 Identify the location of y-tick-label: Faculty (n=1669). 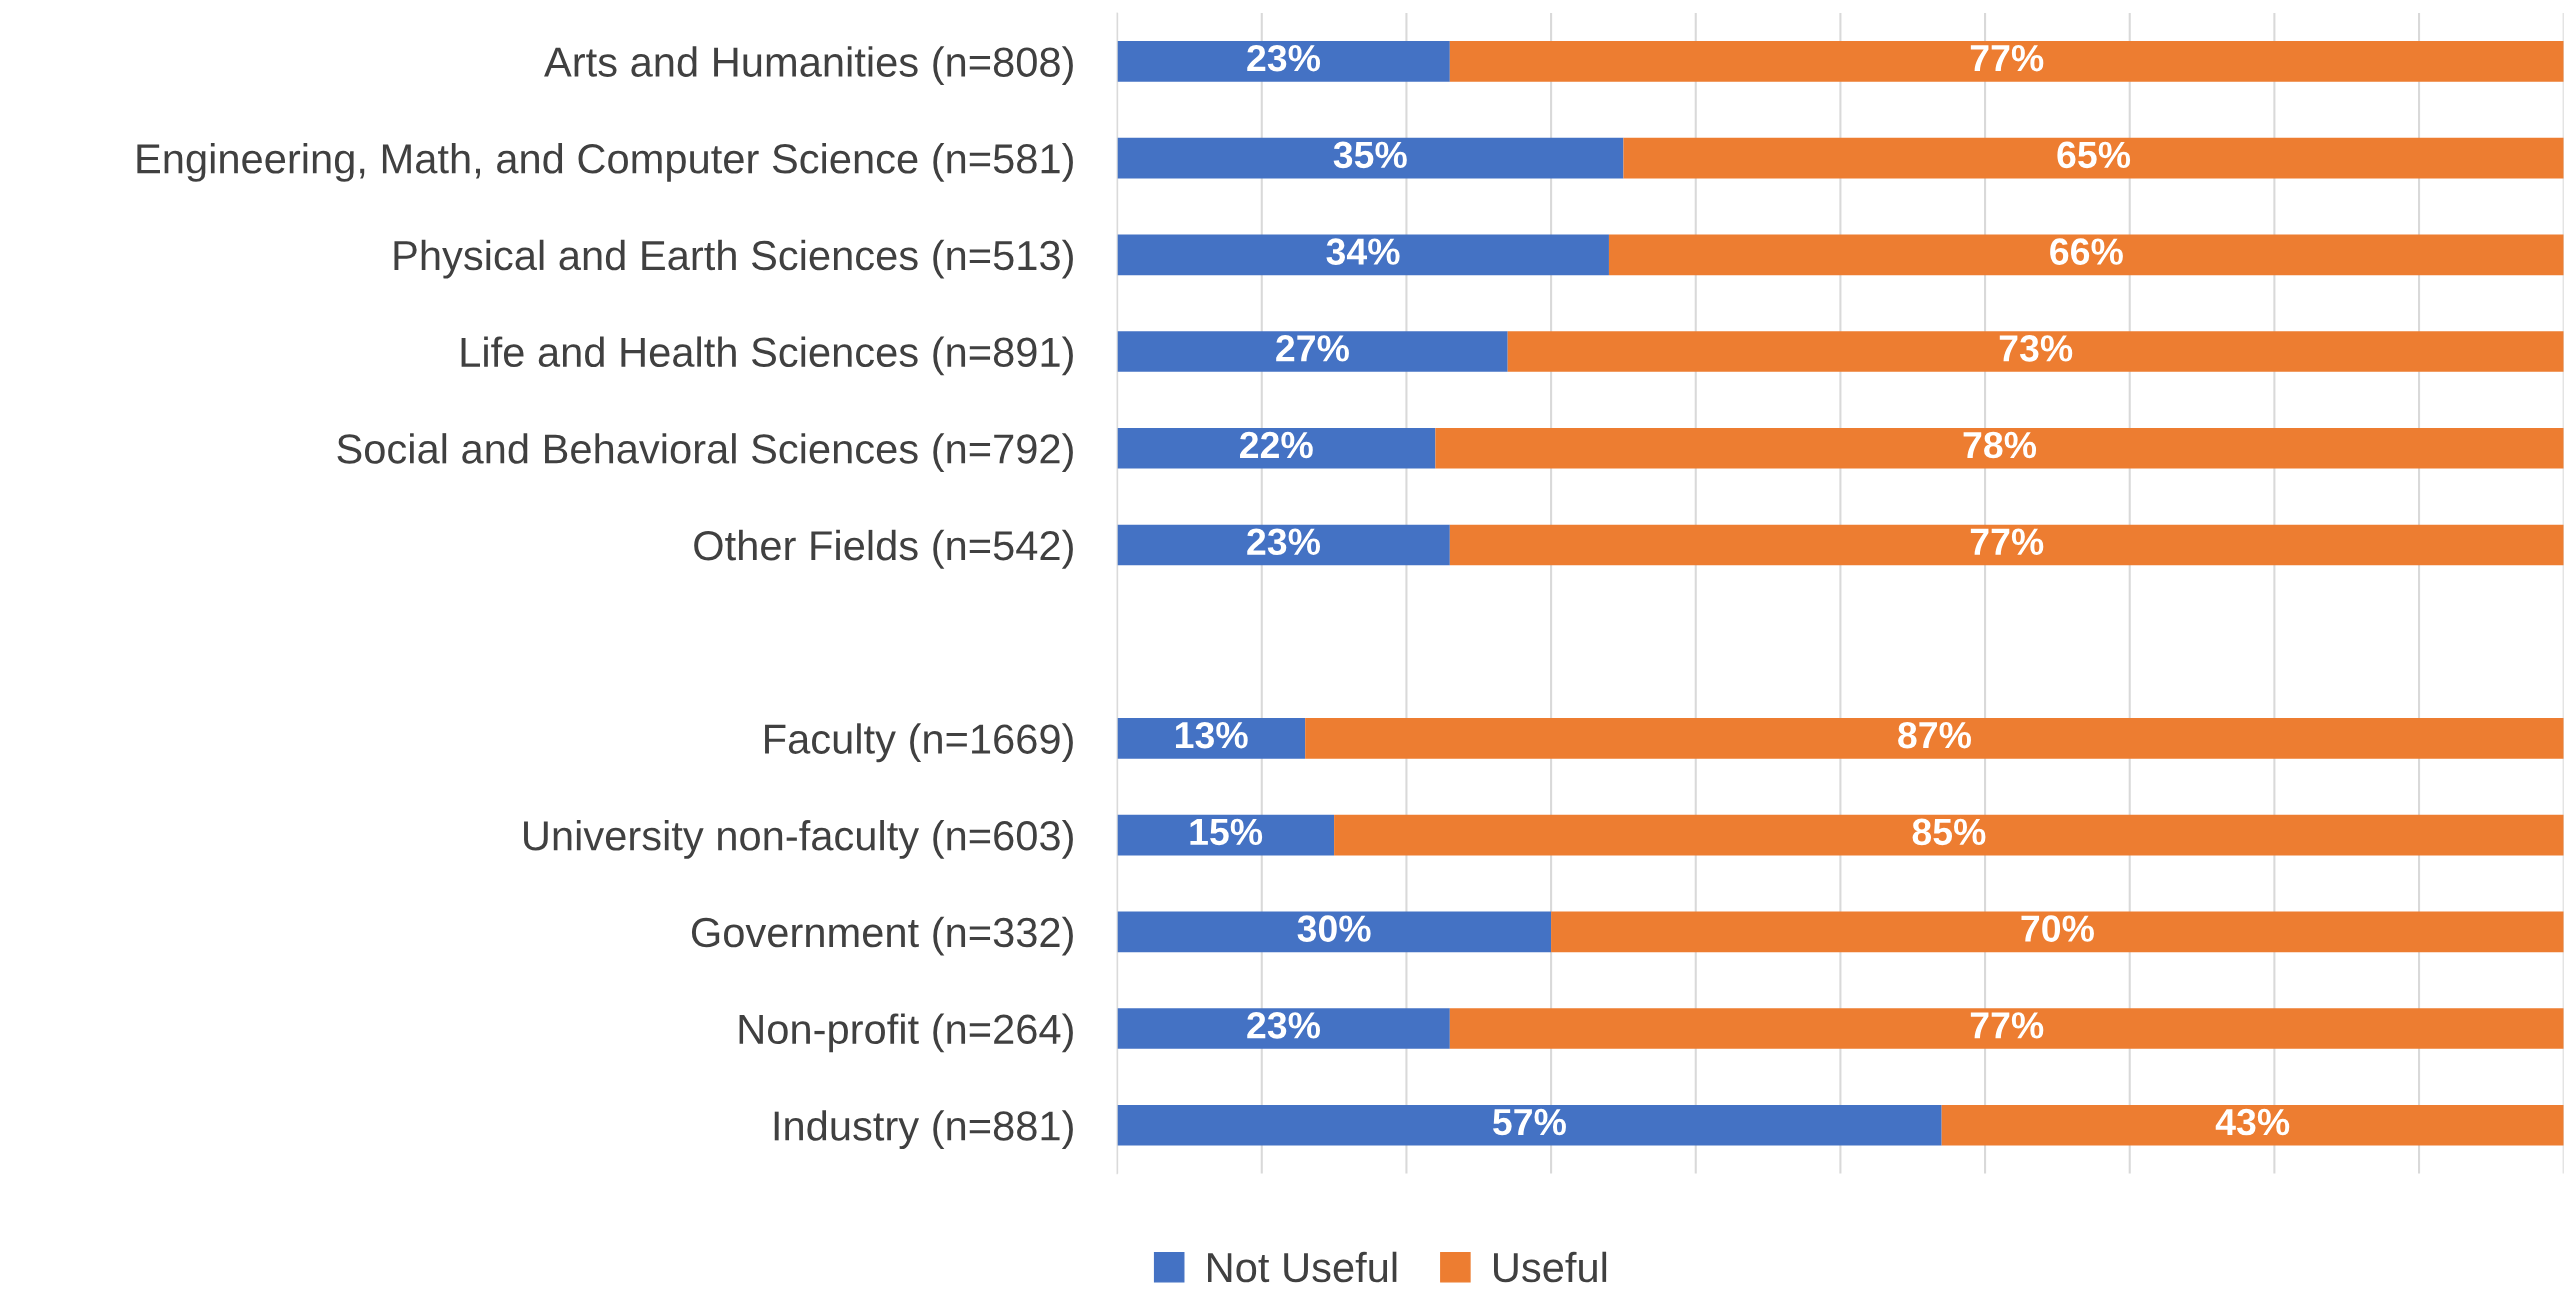
(919, 743).